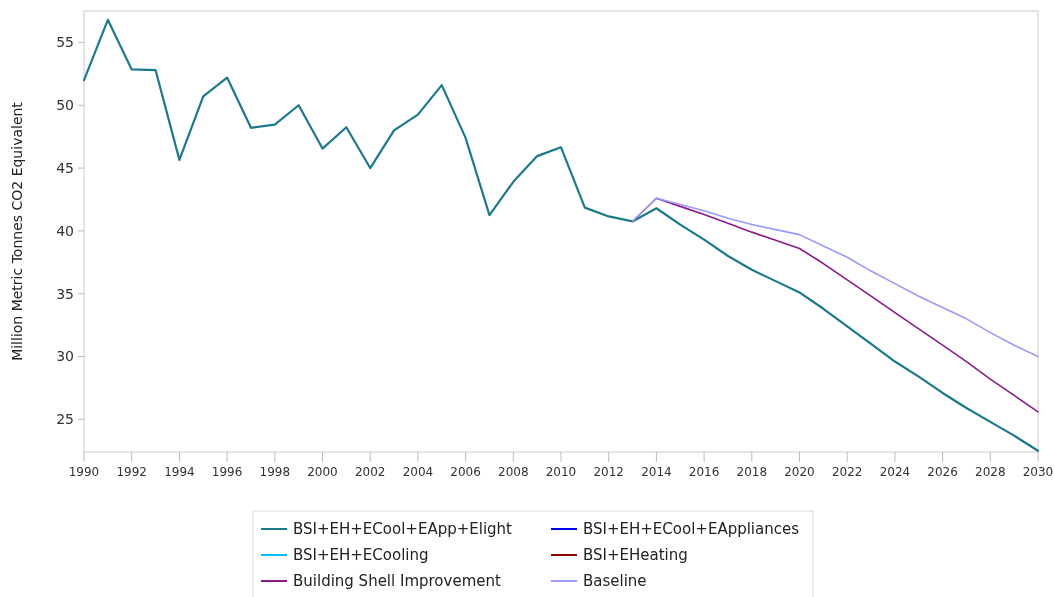 Image resolution: width=1054 pixels, height=597 pixels. What do you see at coordinates (65, 167) in the screenshot?
I see `y-tick-label: 45` at bounding box center [65, 167].